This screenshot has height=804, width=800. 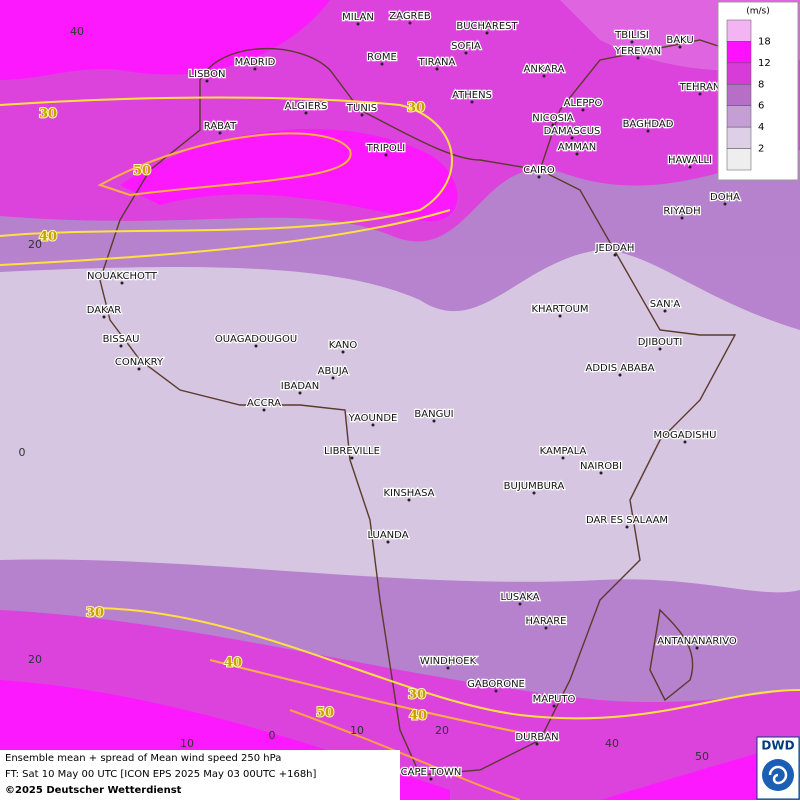 I want to click on city-label: SAN'A, so click(x=665, y=304).